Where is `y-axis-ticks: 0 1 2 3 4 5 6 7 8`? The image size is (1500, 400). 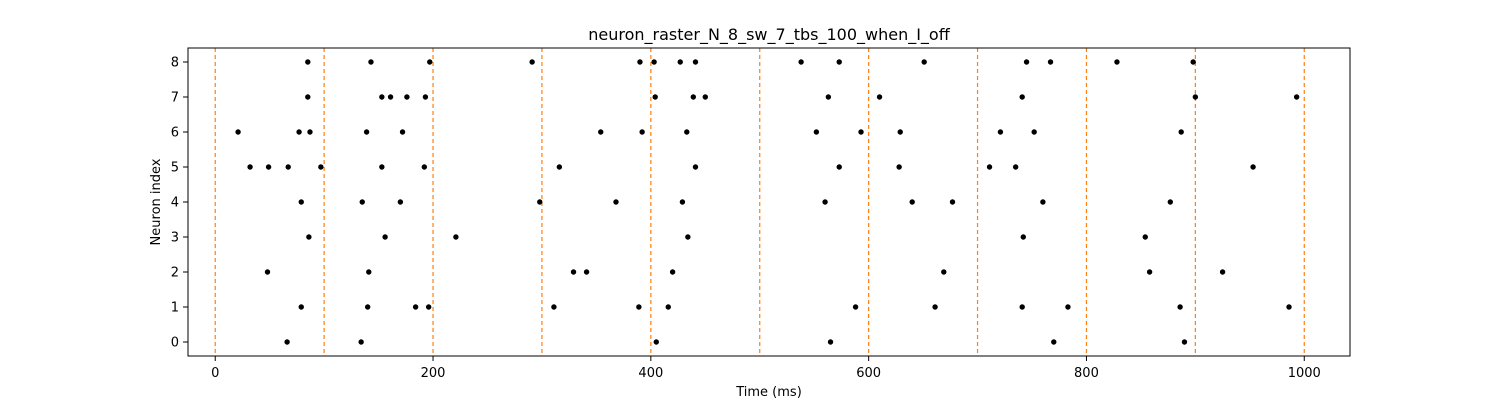
y-axis-ticks: 0 1 2 3 4 5 6 7 8 is located at coordinates (179, 203).